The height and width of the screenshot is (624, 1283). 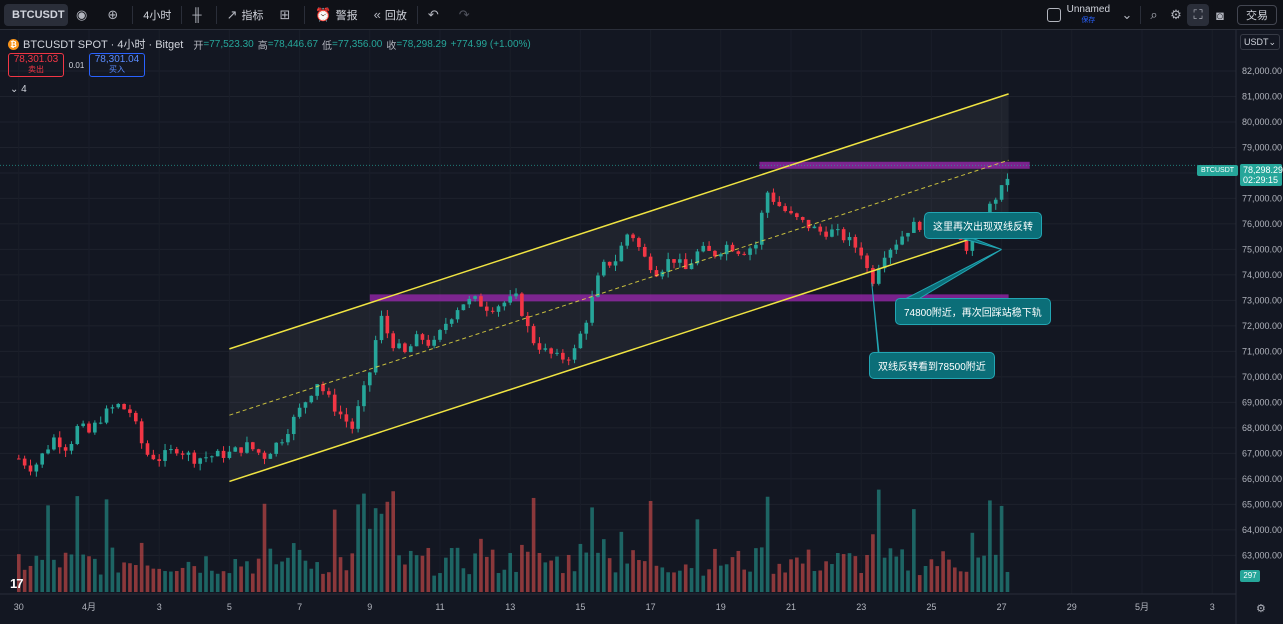 I want to click on currency-select: USDT ⌄, so click(x=1260, y=42).